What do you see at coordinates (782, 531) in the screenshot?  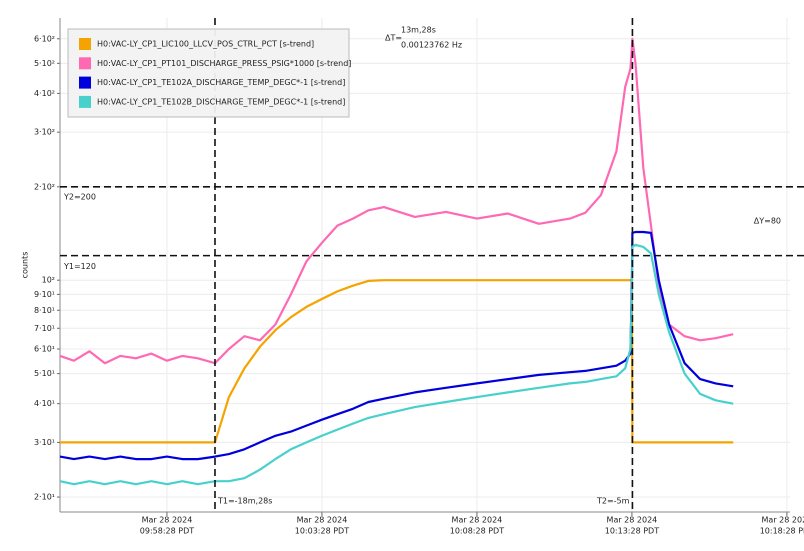 I see `x-tick-label: 10:18:28 PDT` at bounding box center [782, 531].